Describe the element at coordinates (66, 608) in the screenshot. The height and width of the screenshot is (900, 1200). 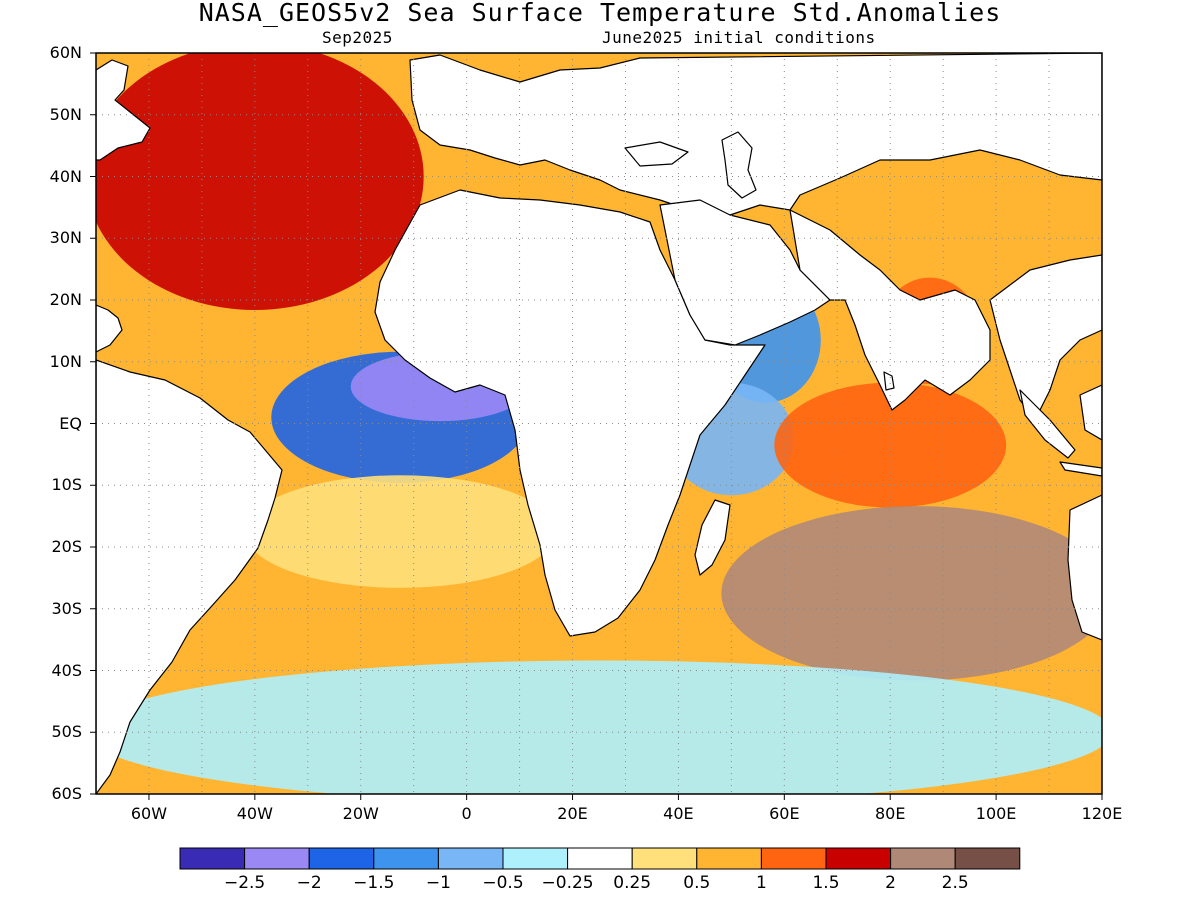
I see `lat-label: 30S` at that location.